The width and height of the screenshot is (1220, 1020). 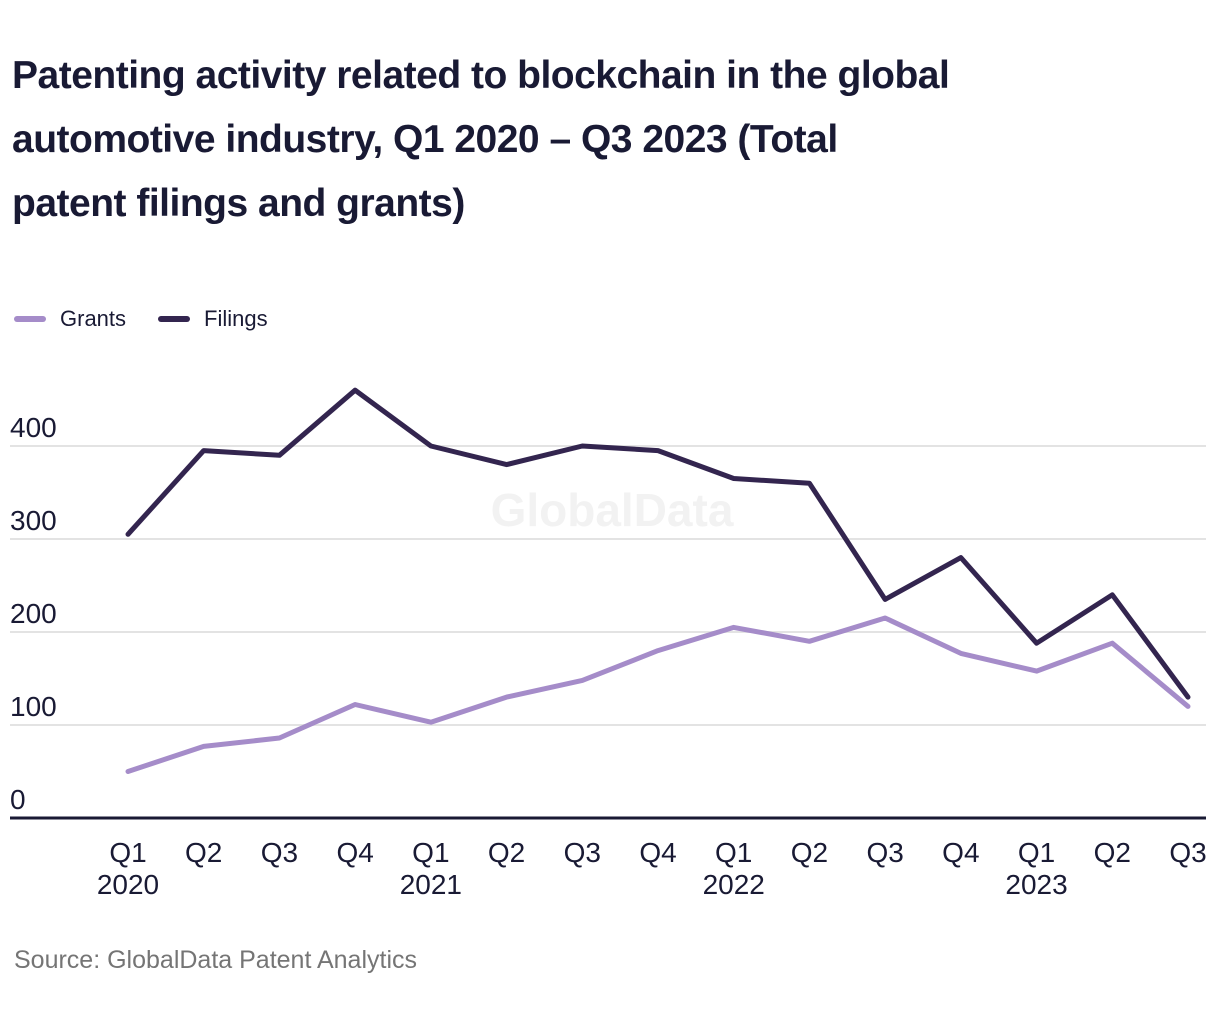 What do you see at coordinates (33, 613) in the screenshot?
I see `y-tick-label: 200` at bounding box center [33, 613].